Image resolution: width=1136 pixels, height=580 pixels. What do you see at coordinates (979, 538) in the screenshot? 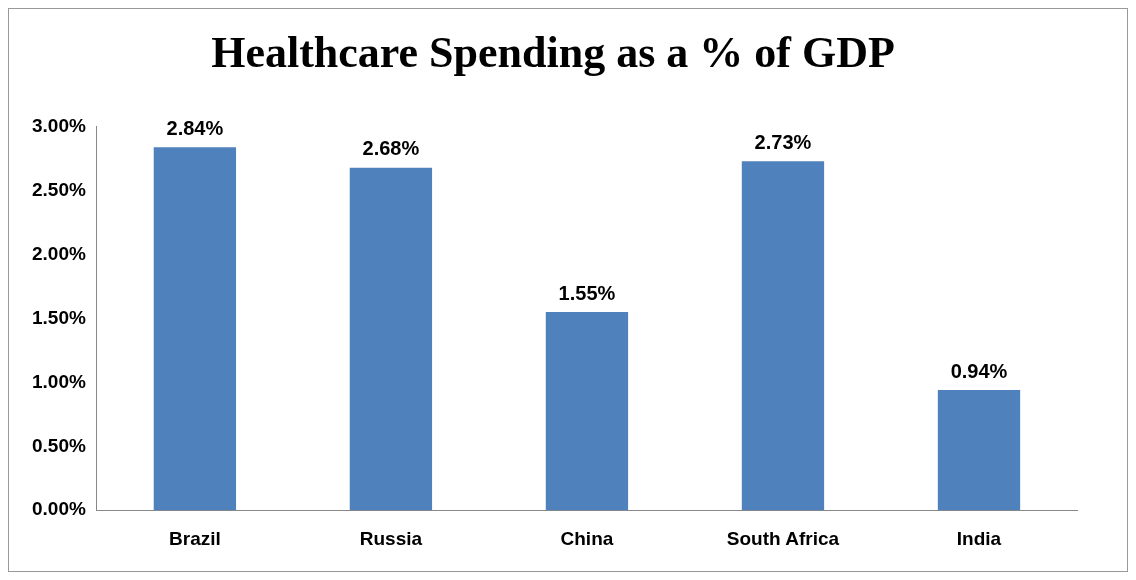
I see `x-tick-label: India` at bounding box center [979, 538].